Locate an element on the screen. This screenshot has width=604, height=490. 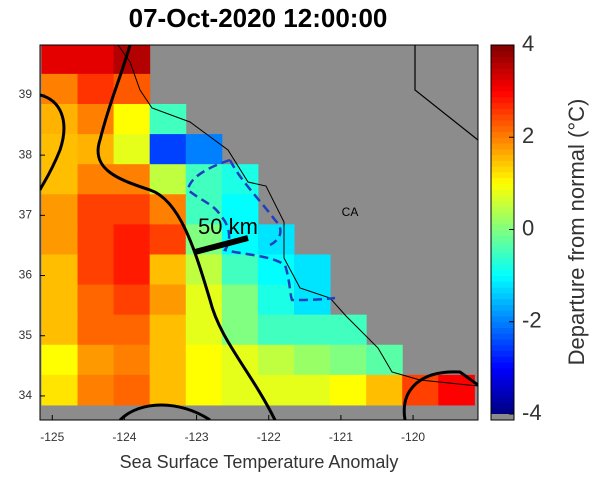
title: 07-Oct-2020 12:00:00 is located at coordinates (258, 18).